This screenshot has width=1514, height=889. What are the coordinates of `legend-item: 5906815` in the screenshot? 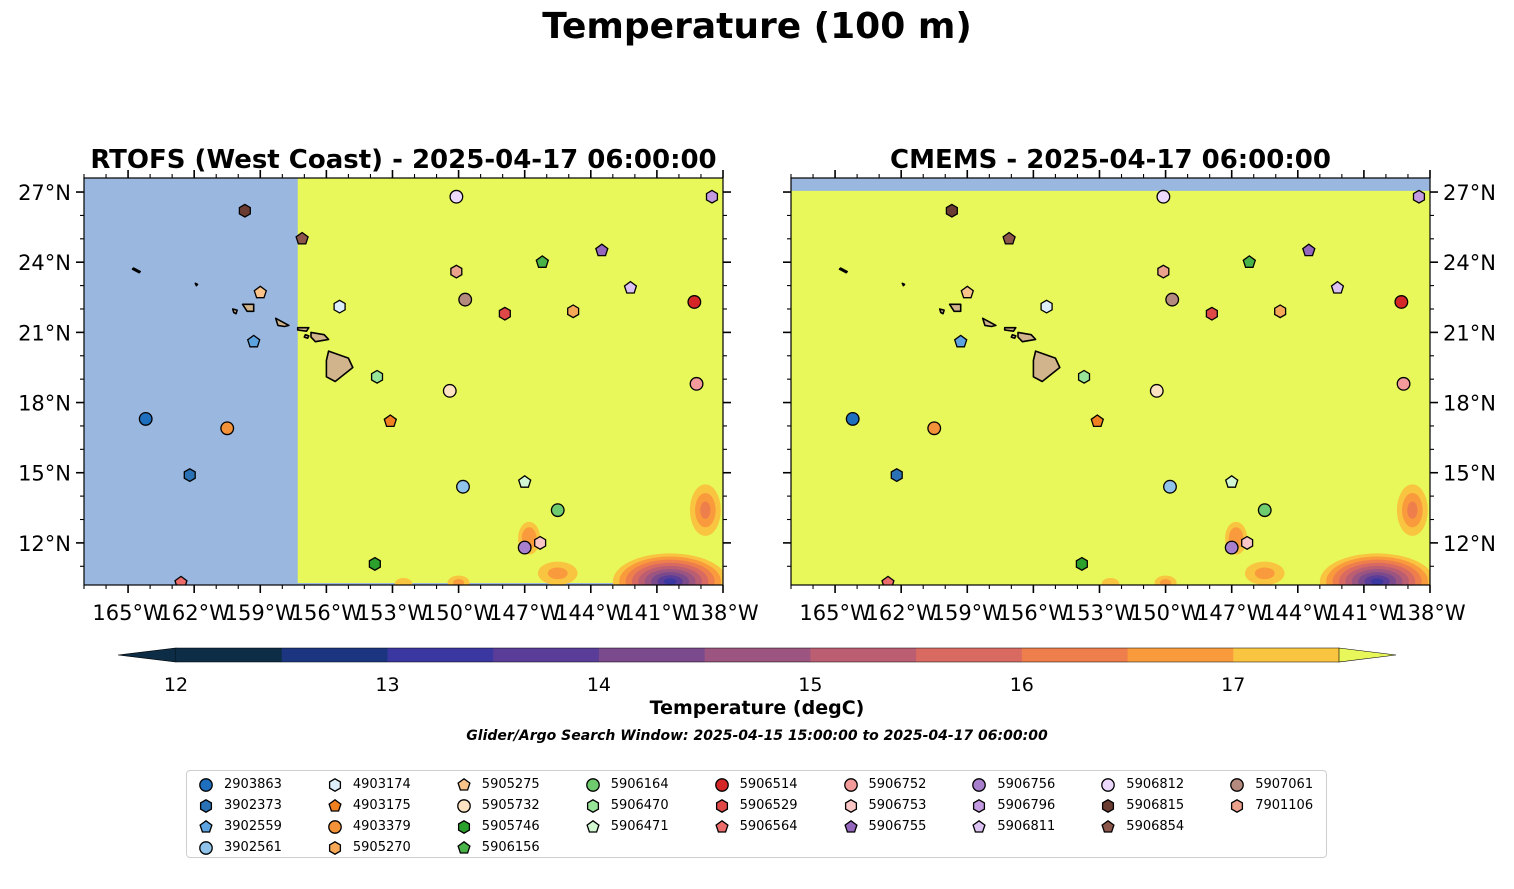 It's located at (1141, 805).